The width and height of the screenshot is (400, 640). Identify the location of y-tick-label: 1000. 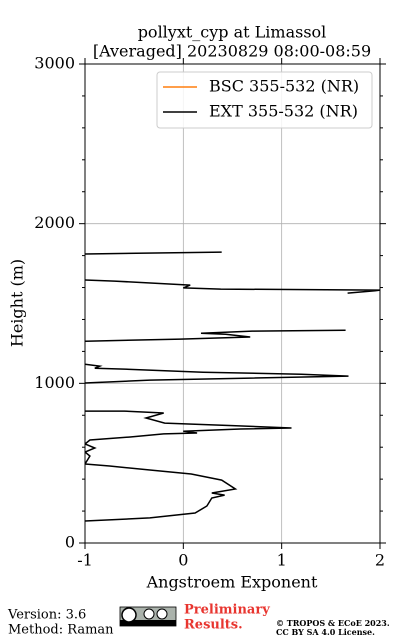
(54, 382).